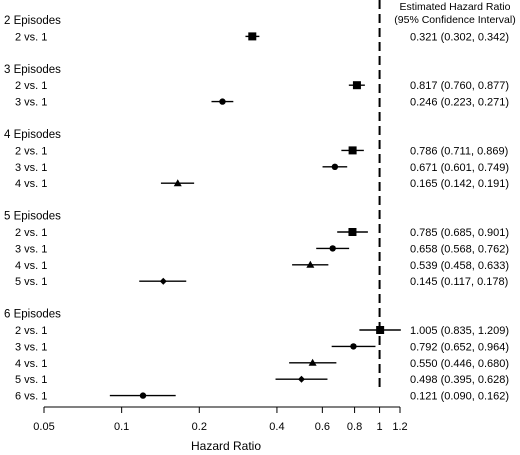 This screenshot has width=520, height=455. What do you see at coordinates (459, 151) in the screenshot?
I see `ci-text: 0.786 (0.711, 0.869)` at bounding box center [459, 151].